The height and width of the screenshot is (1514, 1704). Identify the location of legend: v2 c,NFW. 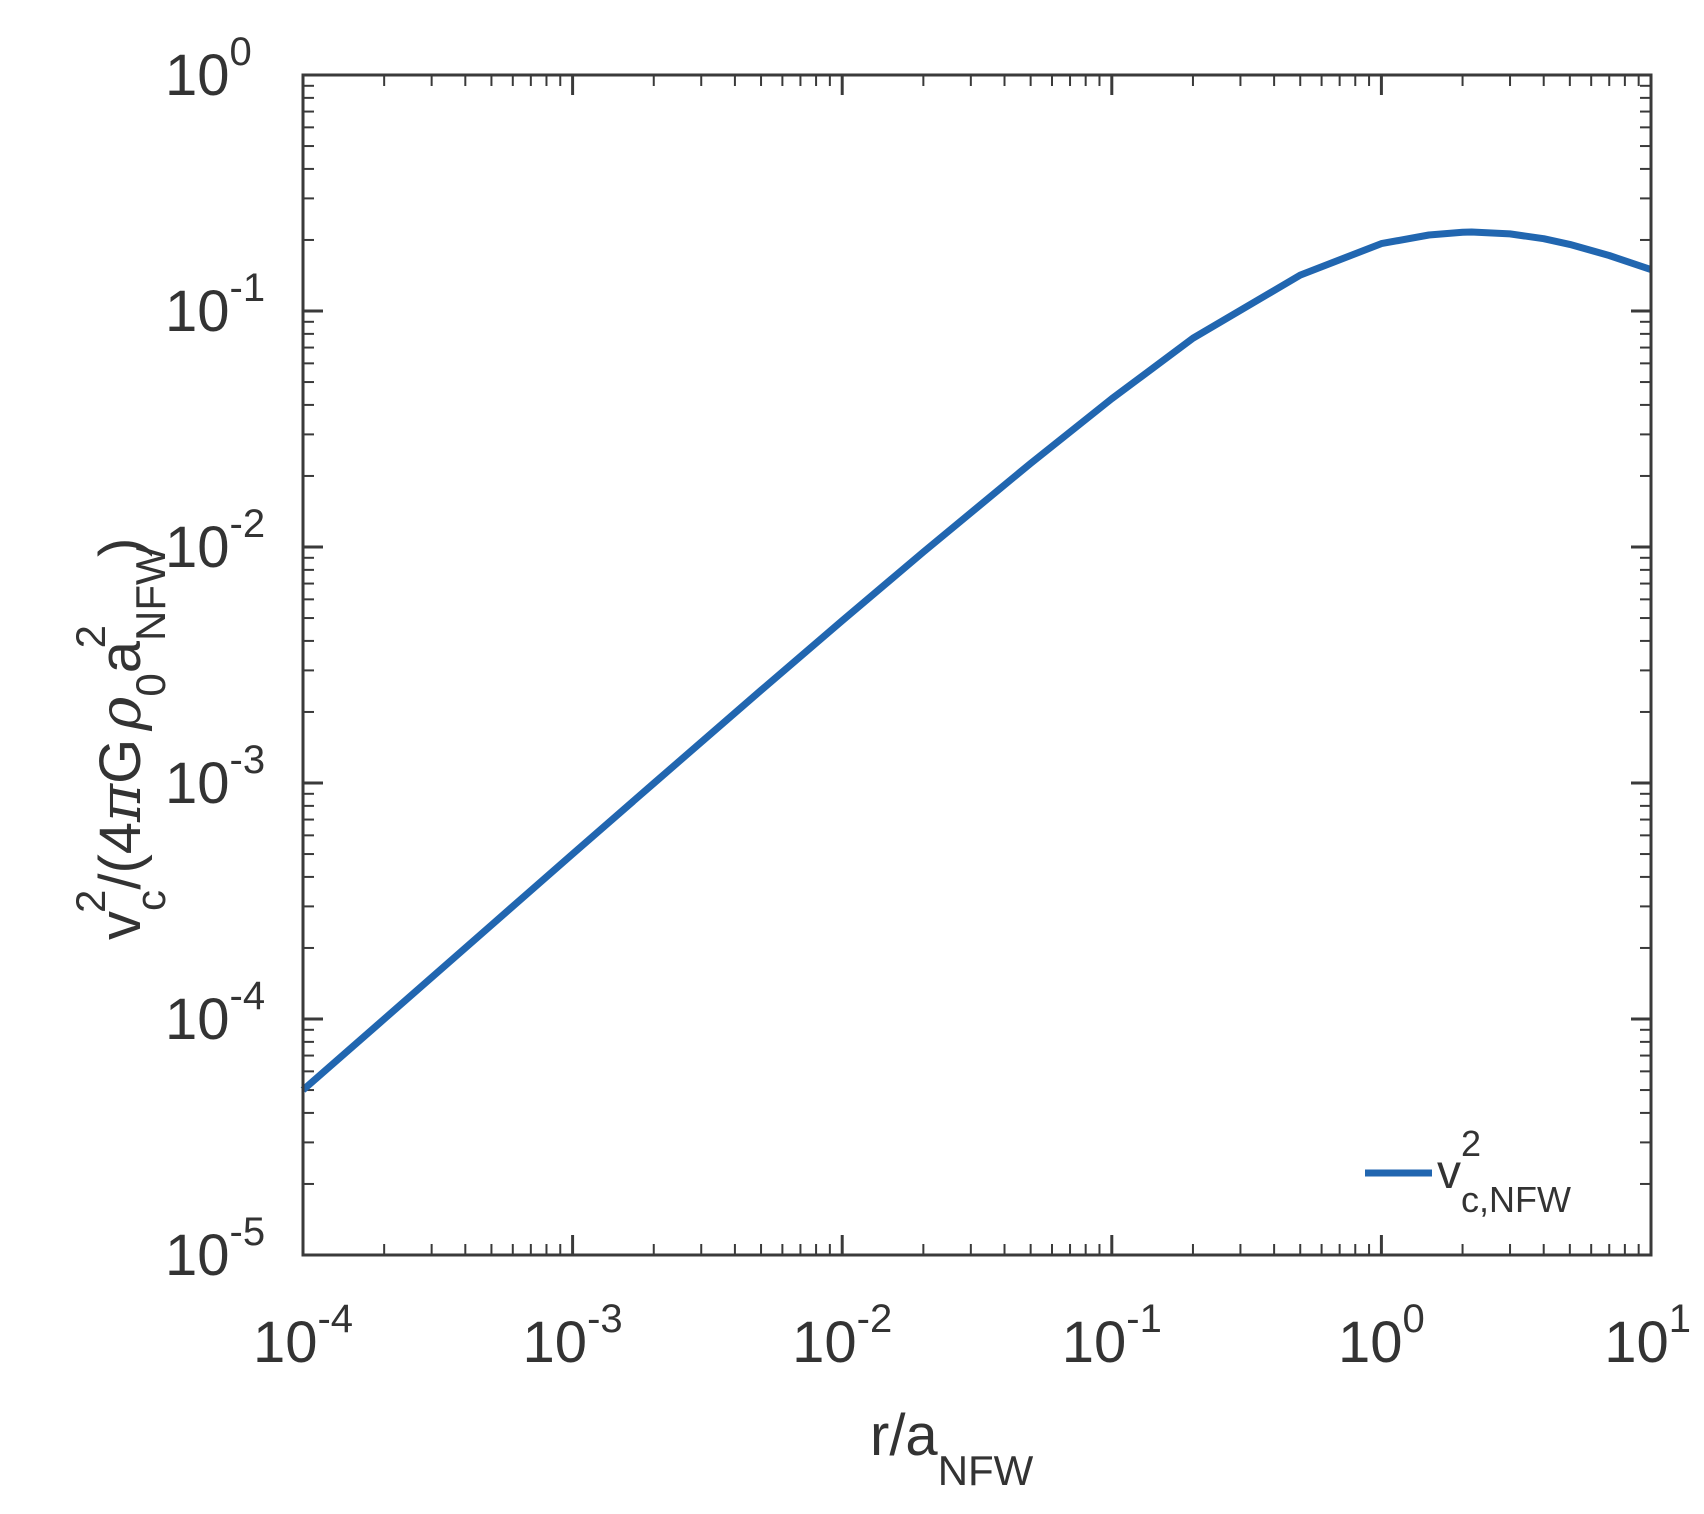
(1468, 1171).